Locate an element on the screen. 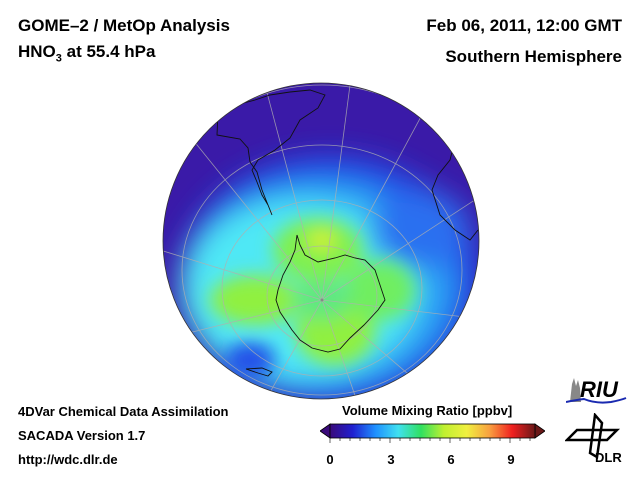 This screenshot has height=480, width=640. svg-text: DLR is located at coordinates (608, 457).